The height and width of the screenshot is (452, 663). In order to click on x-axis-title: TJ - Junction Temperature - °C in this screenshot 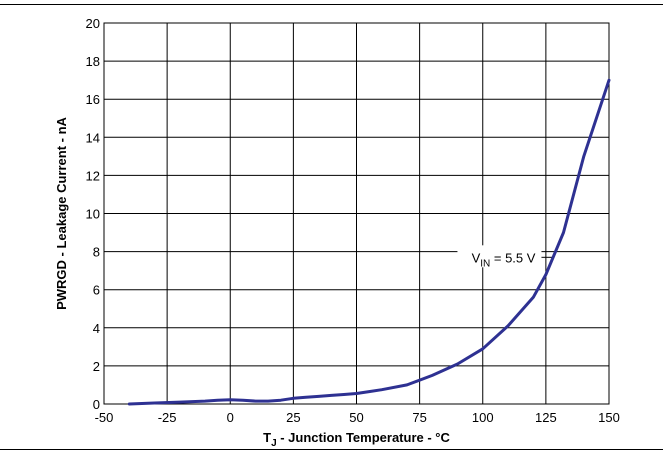, I will do `click(356, 439)`.